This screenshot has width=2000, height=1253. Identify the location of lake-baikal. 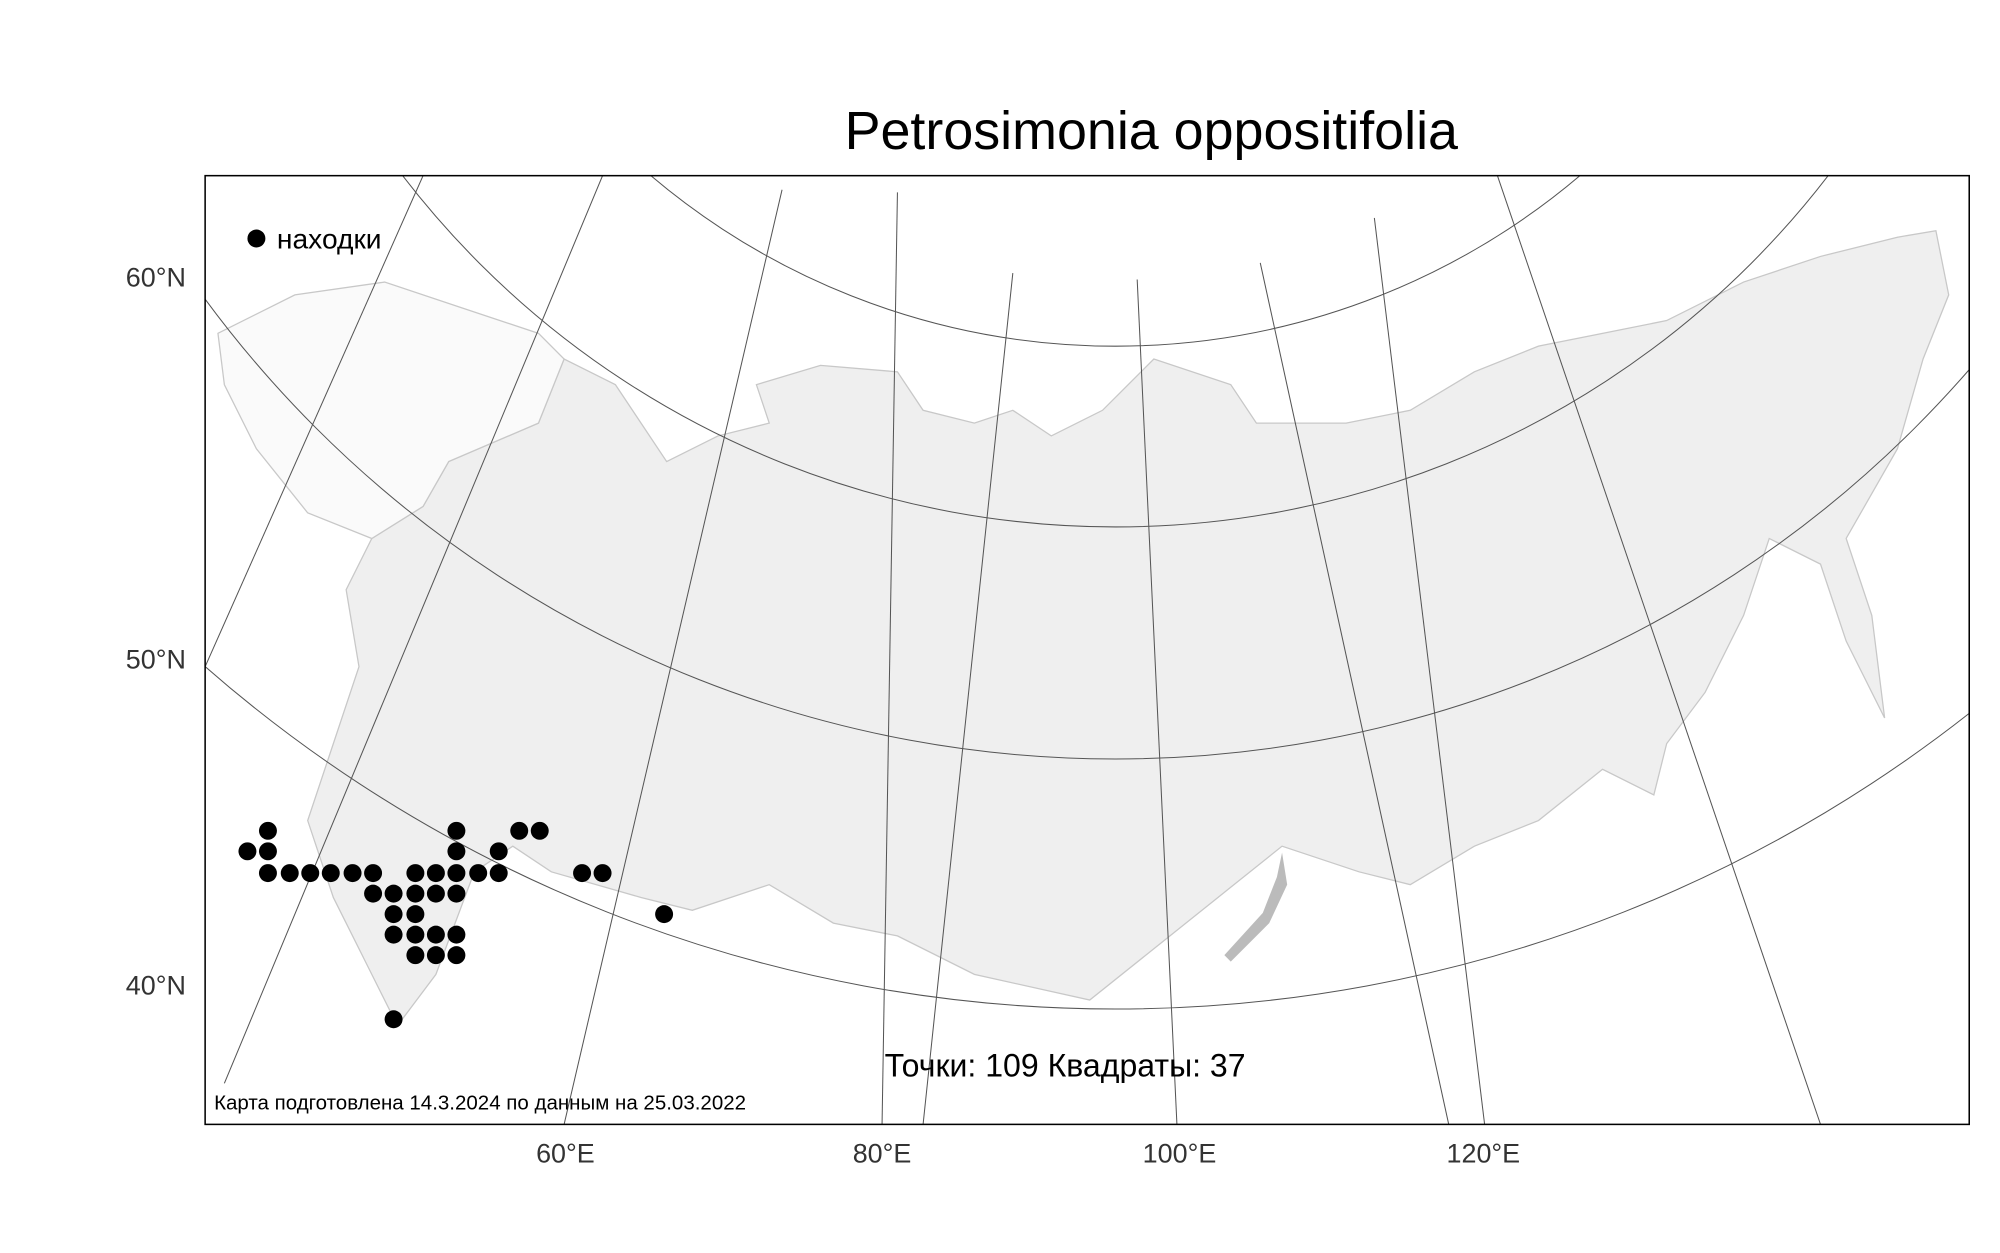
(1256, 907).